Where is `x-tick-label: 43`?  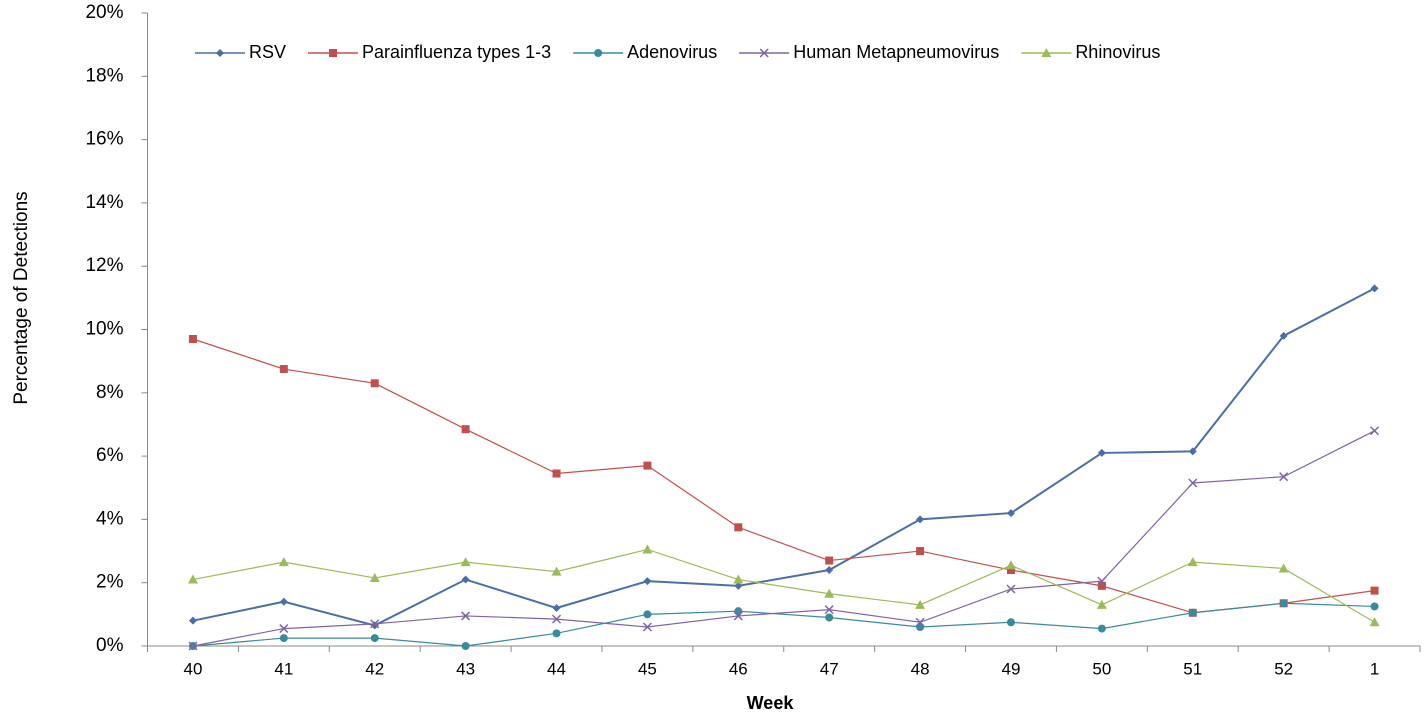
x-tick-label: 43 is located at coordinates (465, 668).